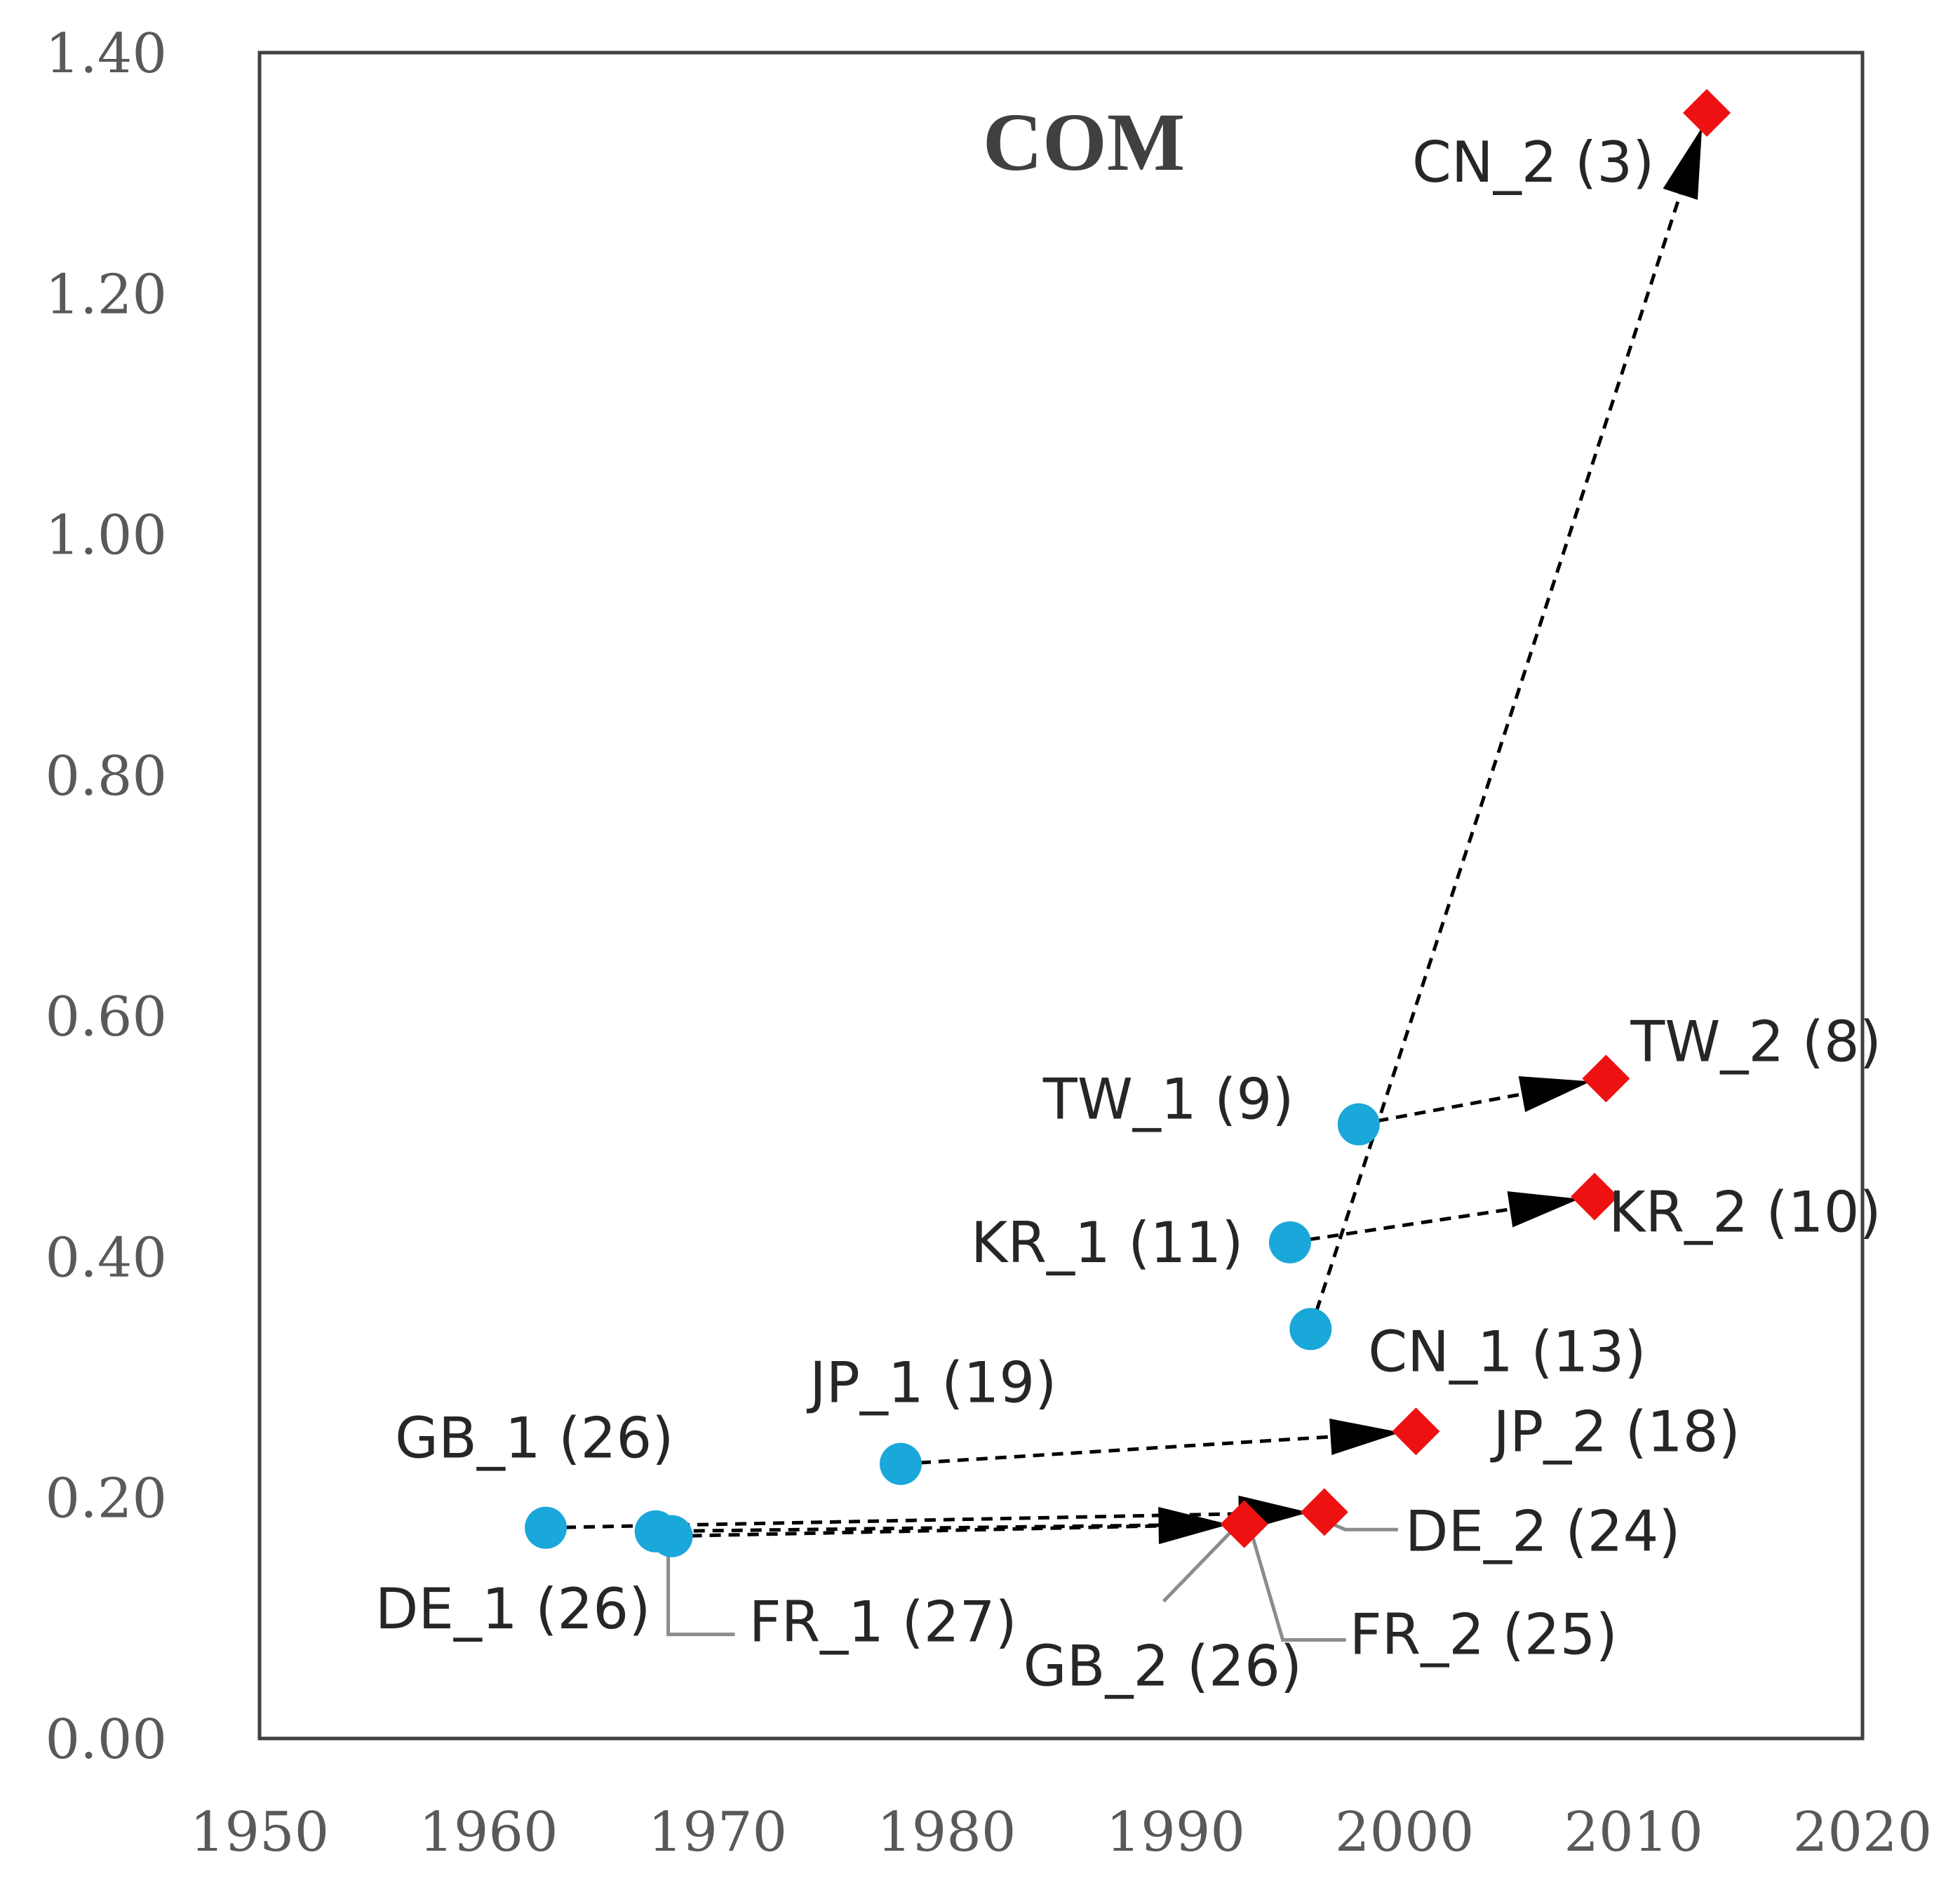 The height and width of the screenshot is (1883, 1960). I want to click on x-tick-label: 2020, so click(1863, 1832).